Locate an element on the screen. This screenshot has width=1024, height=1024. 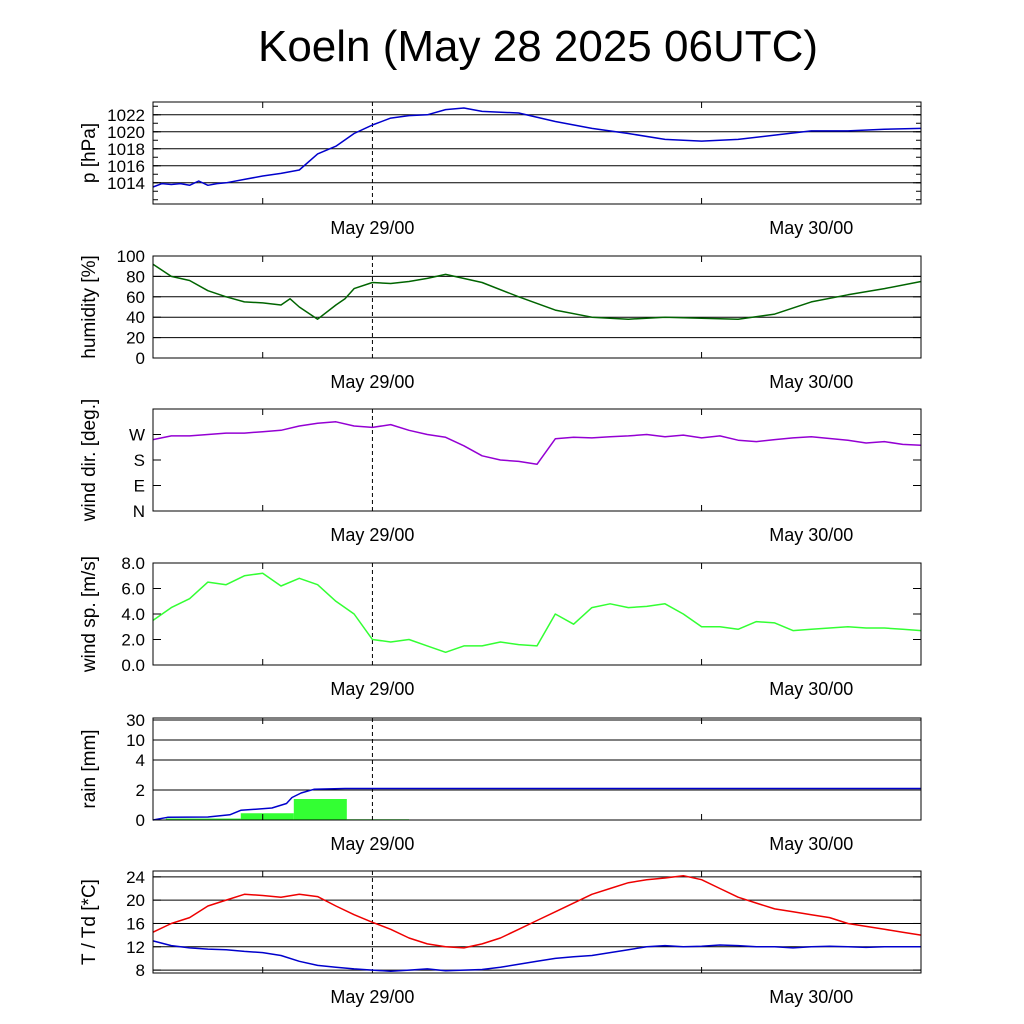
y-tick-label: 1022 is located at coordinates (126, 115).